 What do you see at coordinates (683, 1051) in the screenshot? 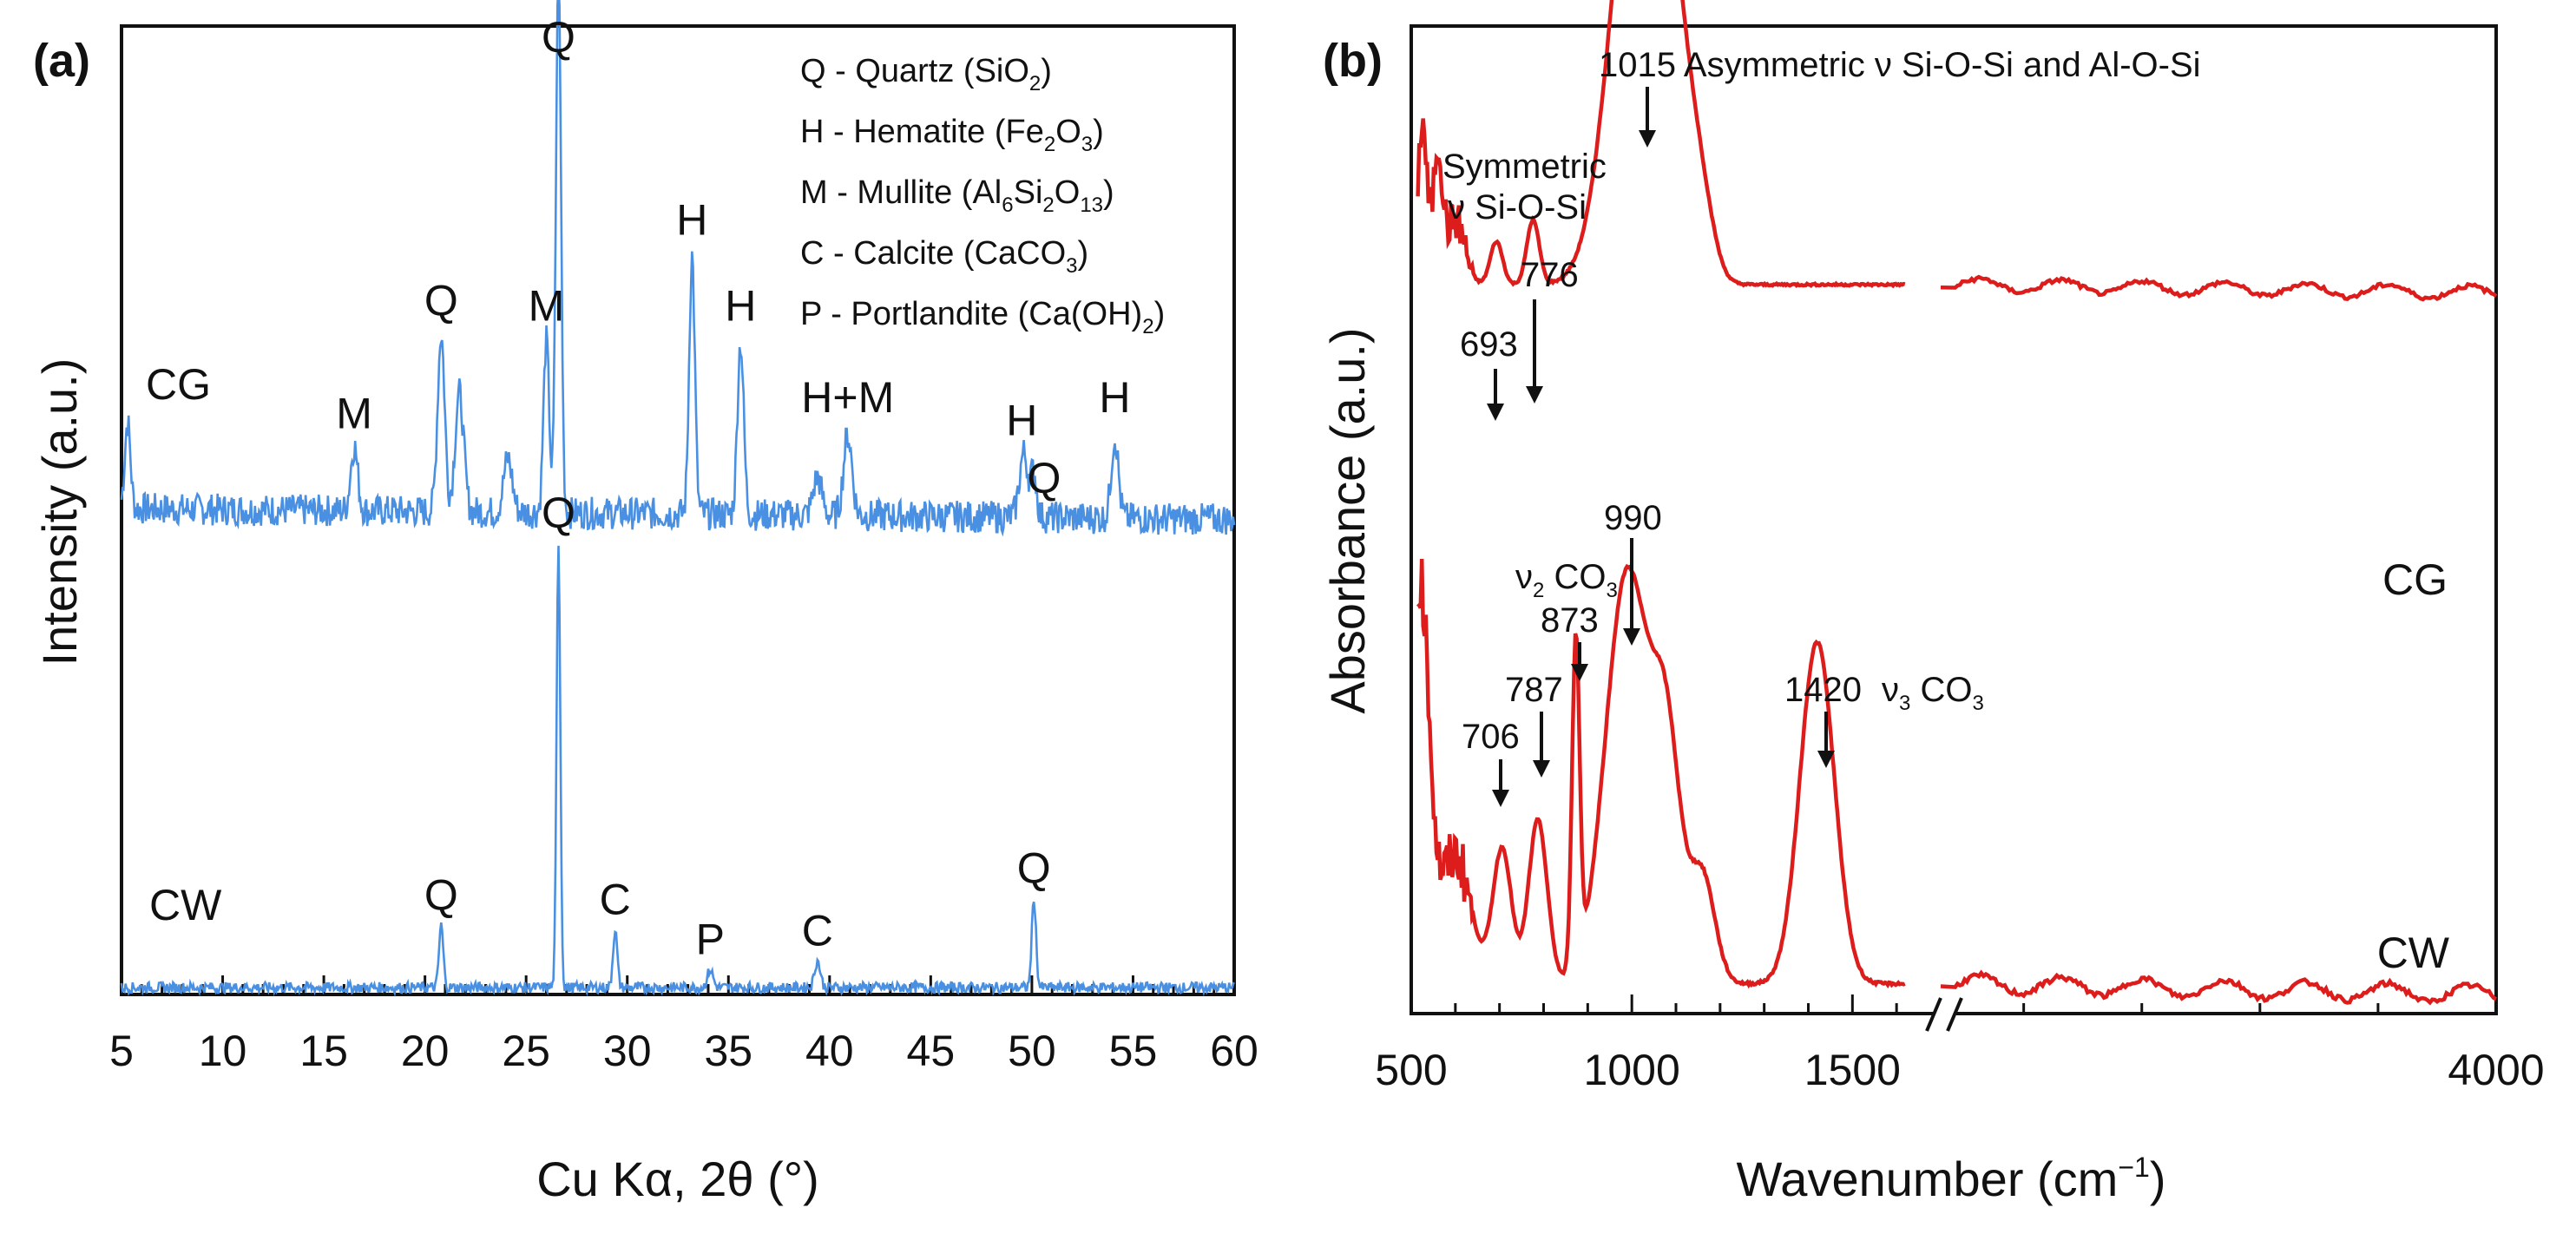
I see `panel-a-x-tick-labels: 5 10 15 20 25 30 35 40 45 50 55 60` at bounding box center [683, 1051].